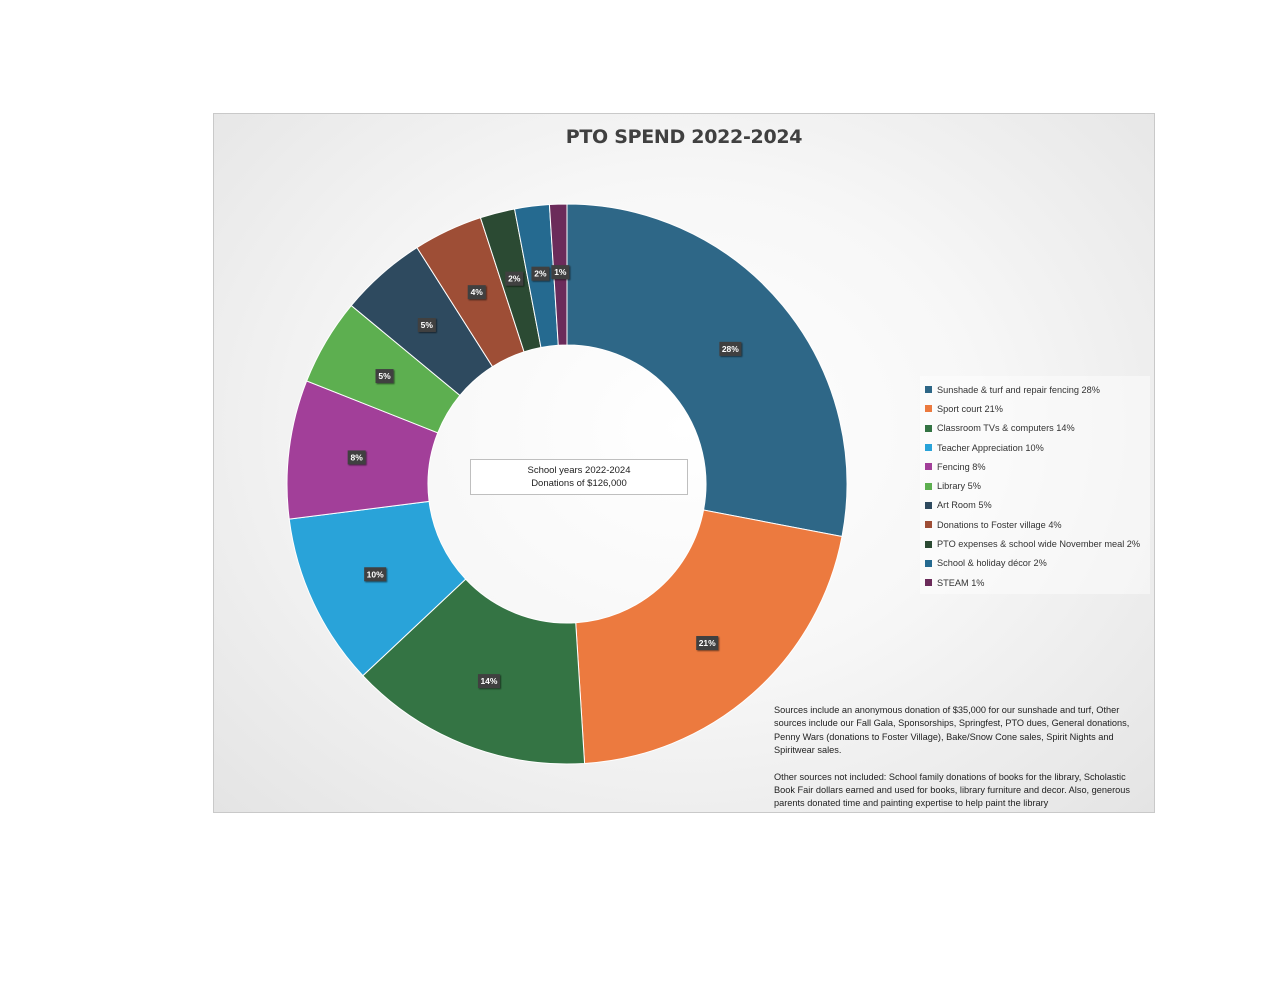 This screenshot has width=1276, height=987. Describe the element at coordinates (1006, 428) in the screenshot. I see `legend-label: Classroom TVs & computers 14%` at that location.